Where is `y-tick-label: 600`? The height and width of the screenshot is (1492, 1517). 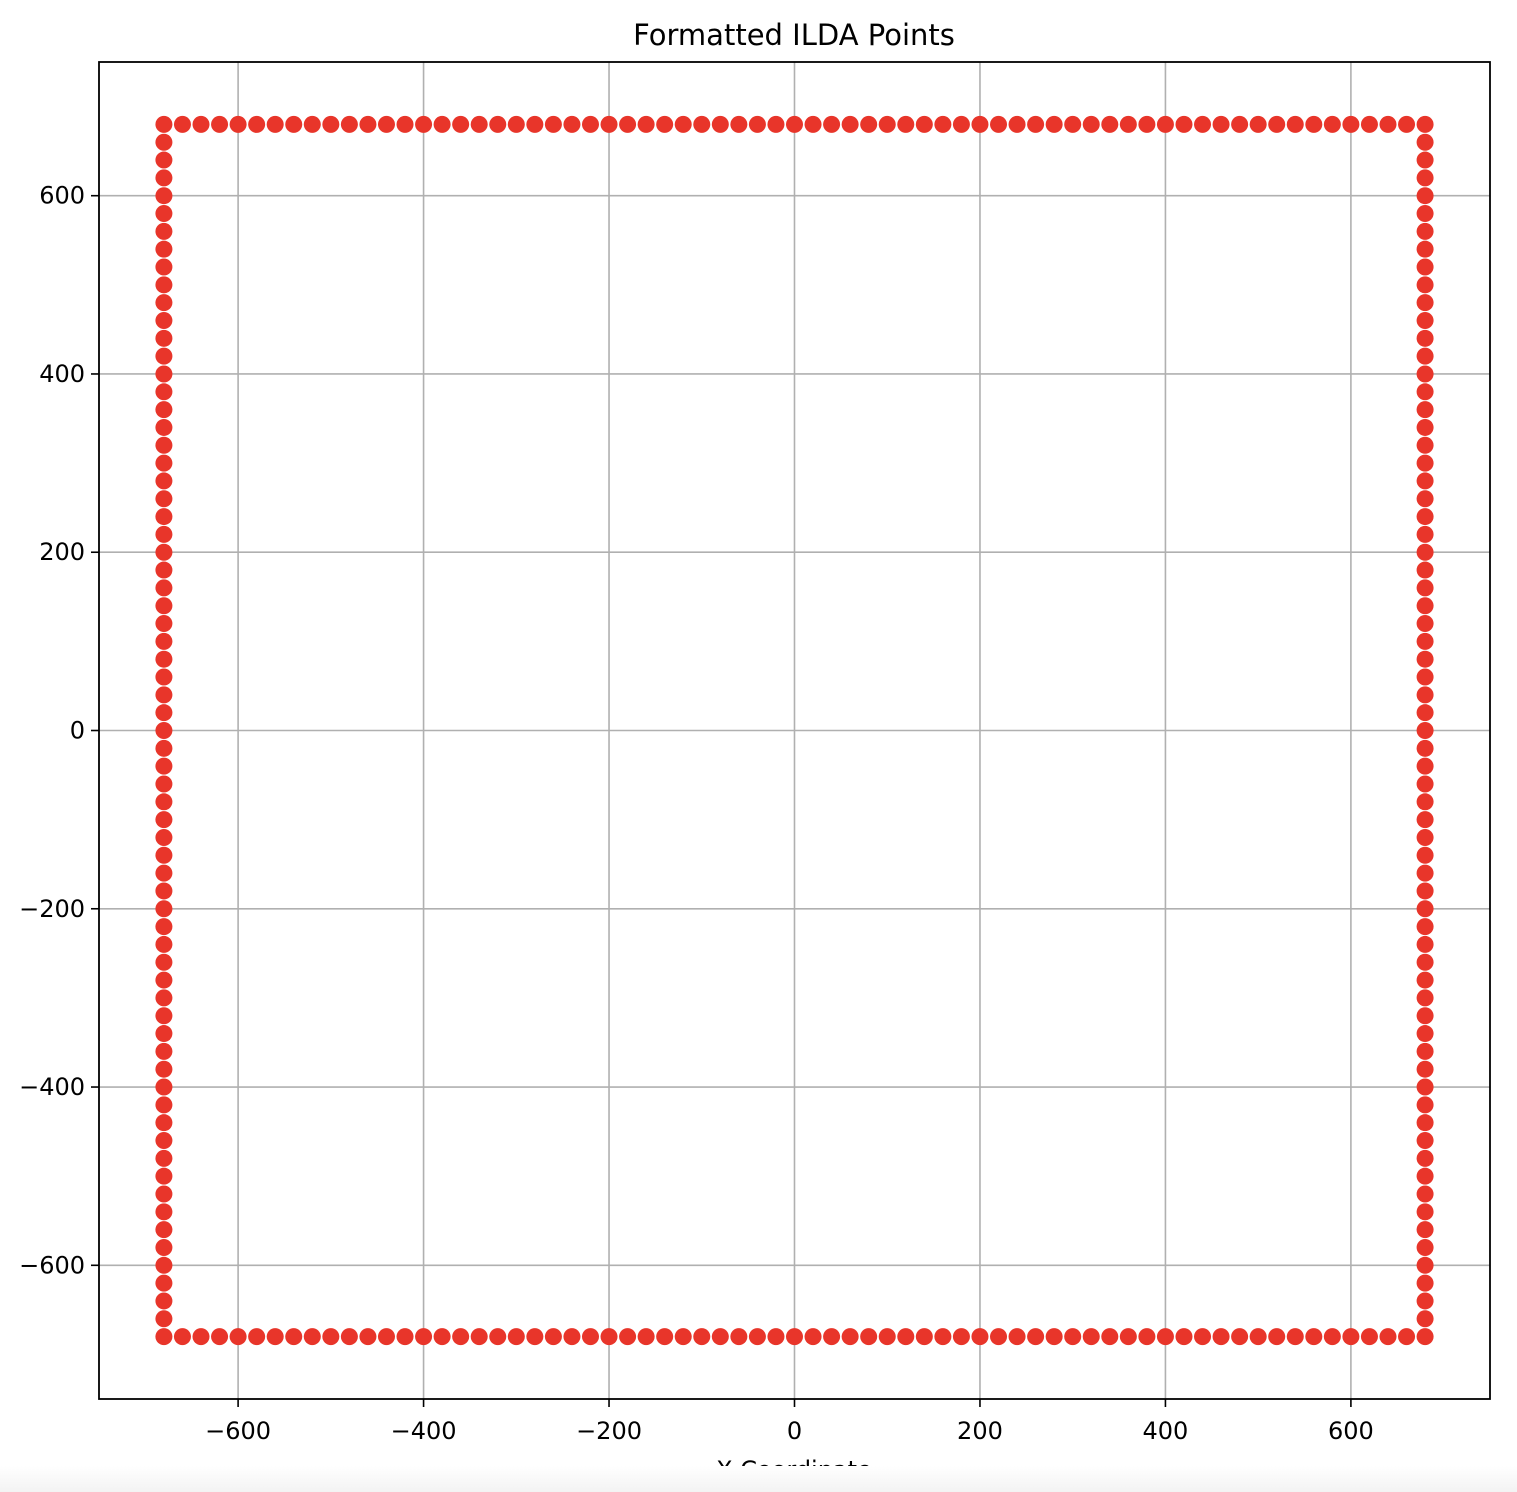 y-tick-label: 600 is located at coordinates (62, 196).